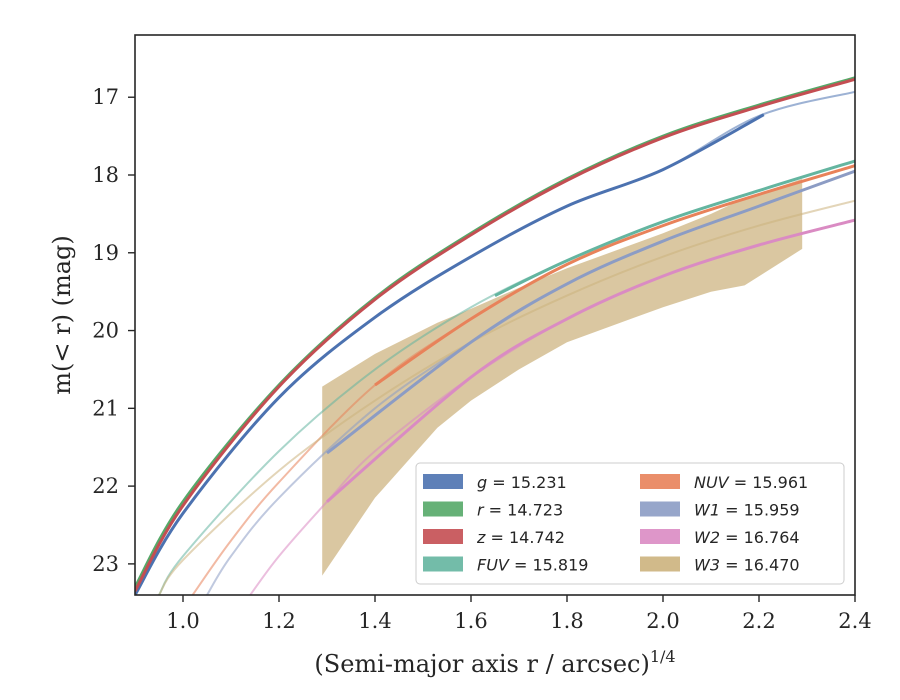 The image size is (900, 700). Describe the element at coordinates (751, 482) in the screenshot. I see `legend-label-nuv: NUV = 15.961` at that location.